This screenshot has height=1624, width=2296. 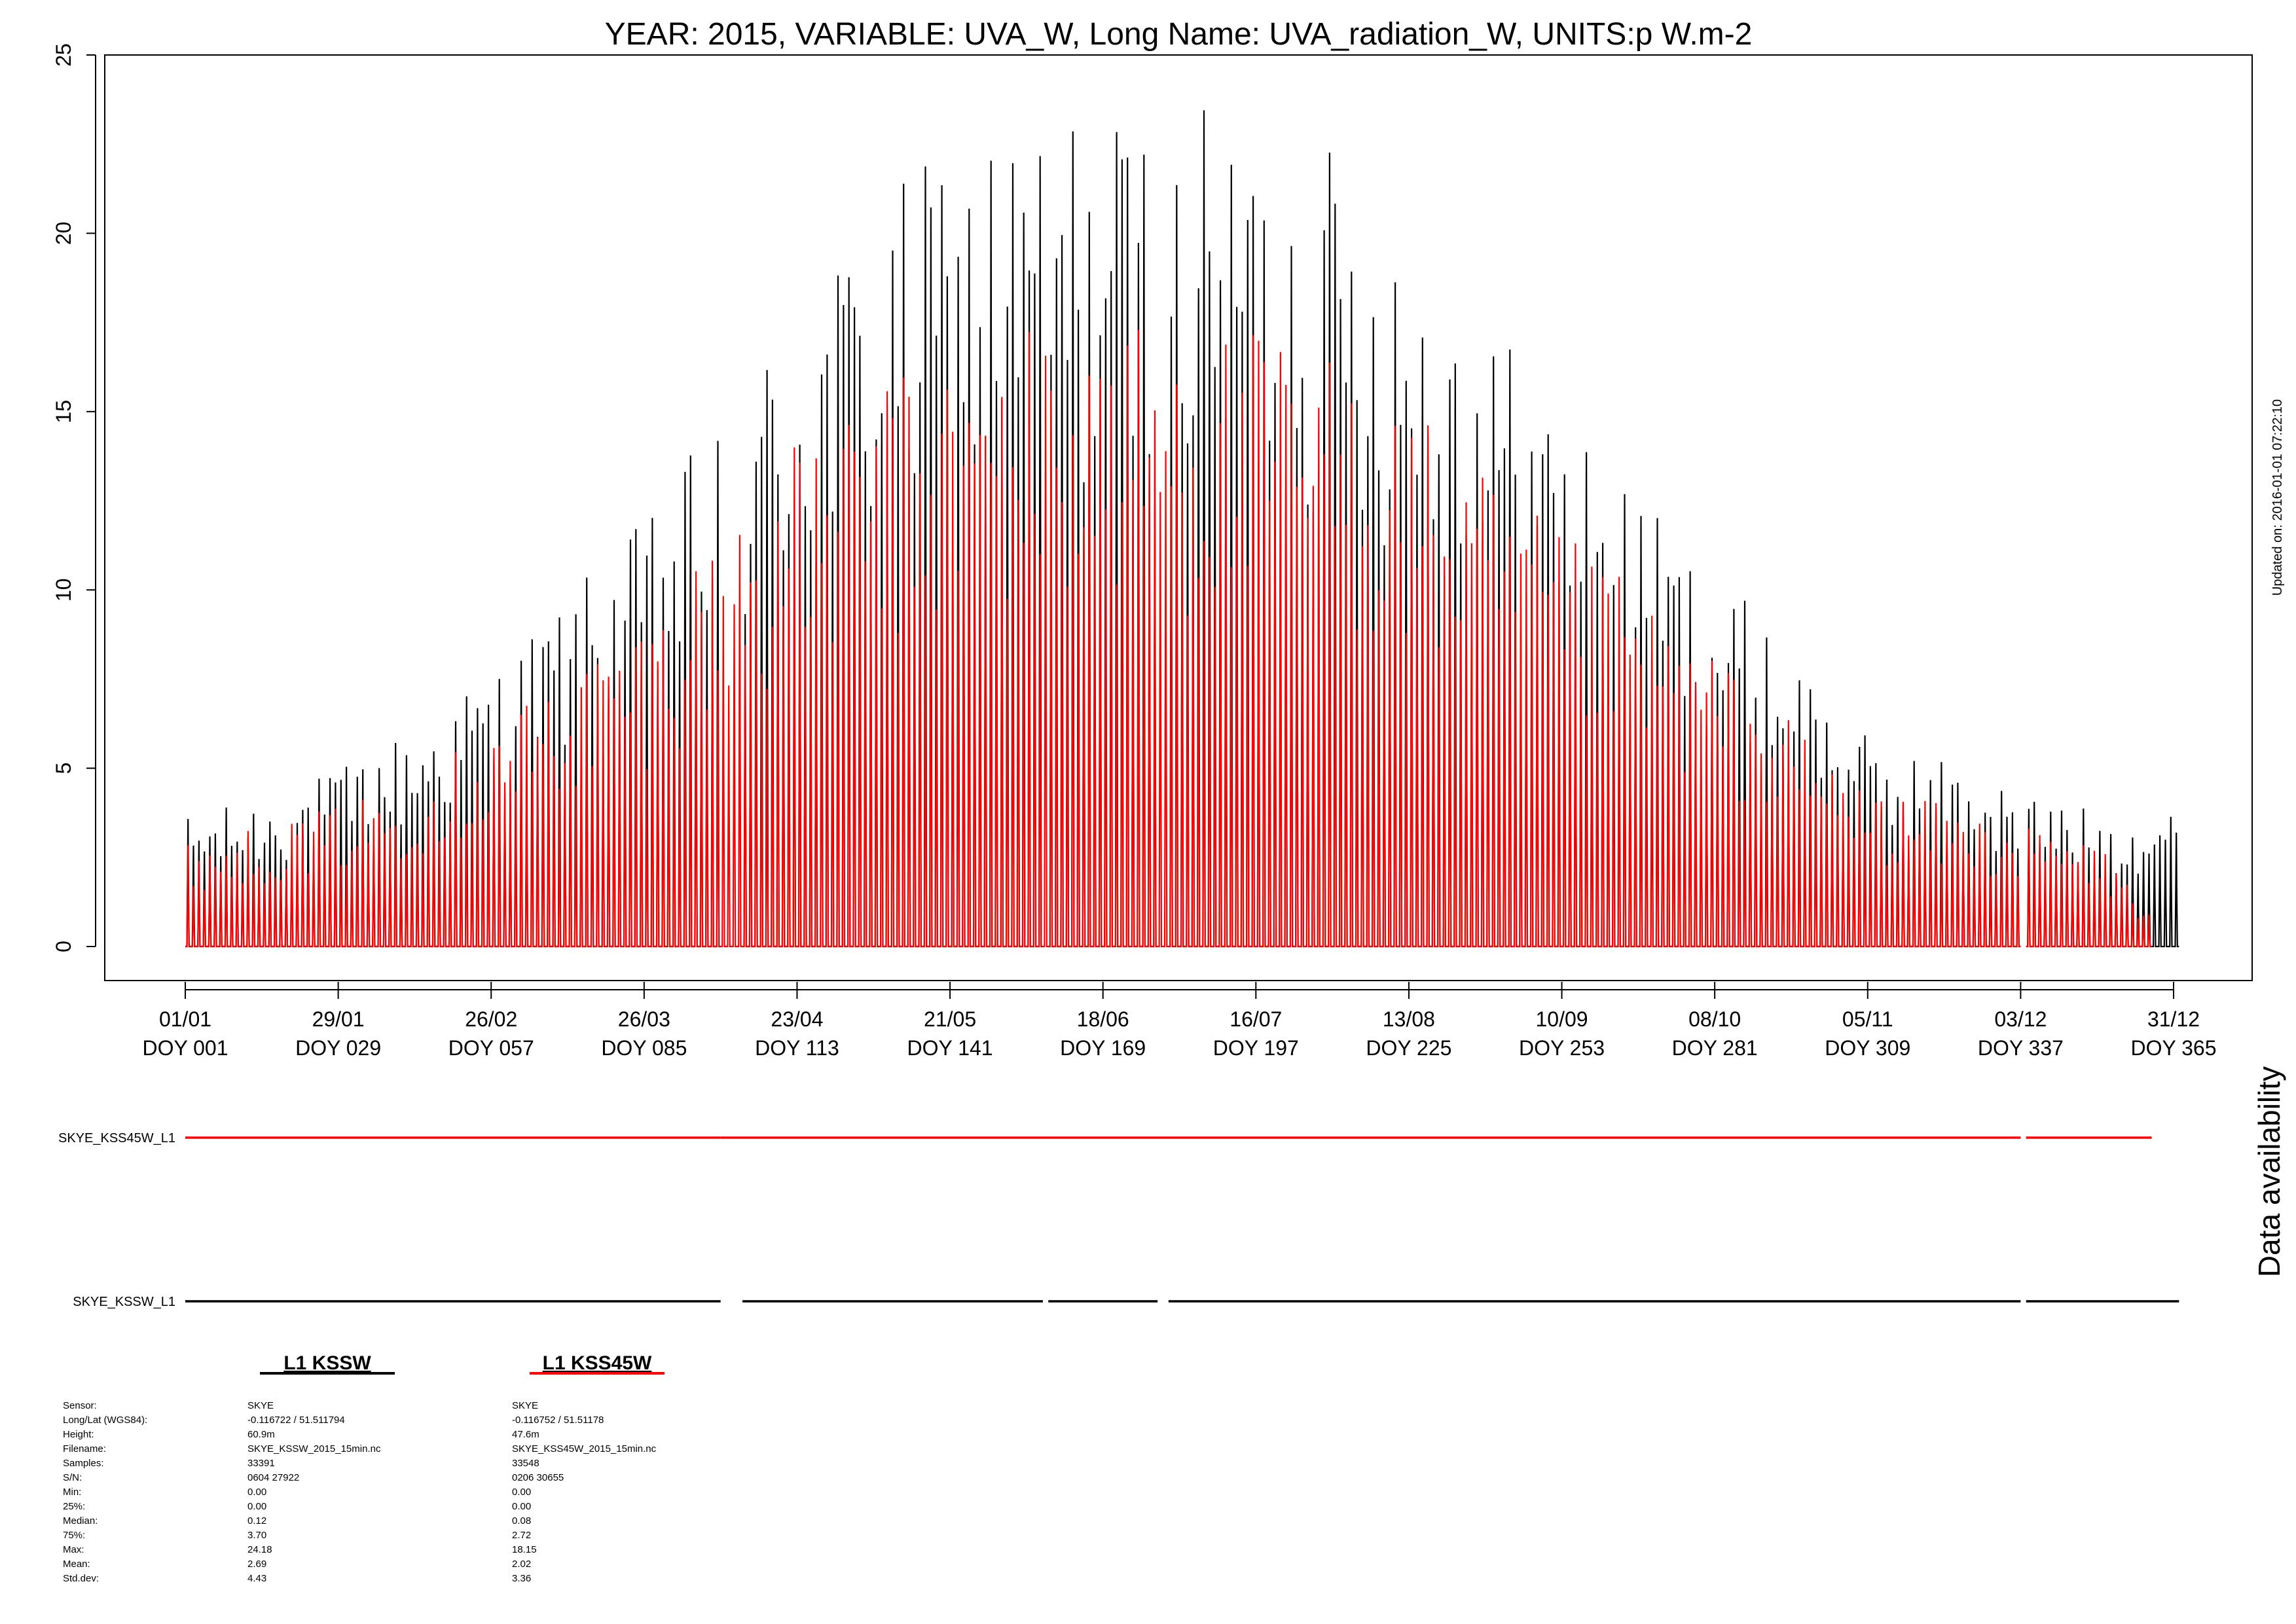 What do you see at coordinates (1714, 1019) in the screenshot?
I see `x-tick-date: 08/10` at bounding box center [1714, 1019].